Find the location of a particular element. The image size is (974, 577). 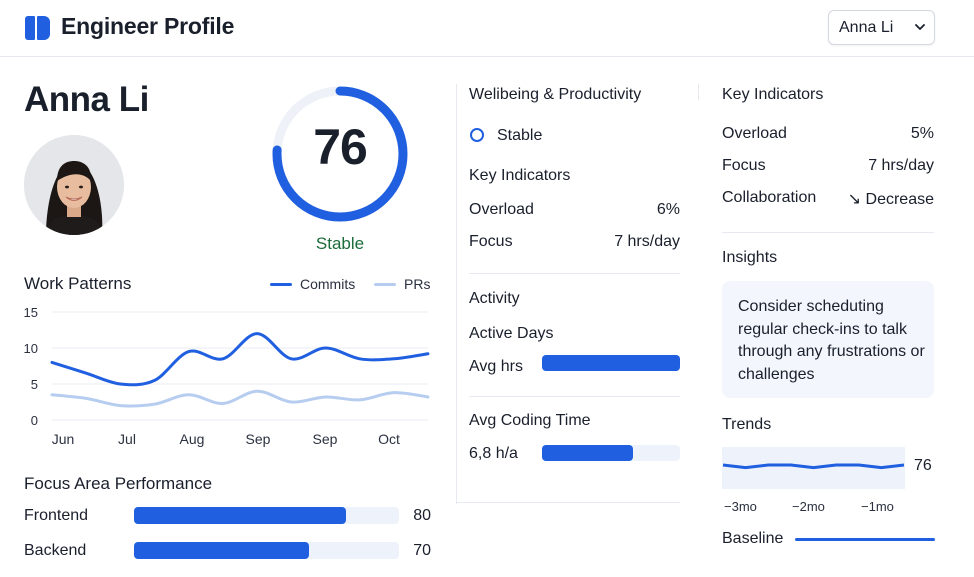

avatar is located at coordinates (74, 185).